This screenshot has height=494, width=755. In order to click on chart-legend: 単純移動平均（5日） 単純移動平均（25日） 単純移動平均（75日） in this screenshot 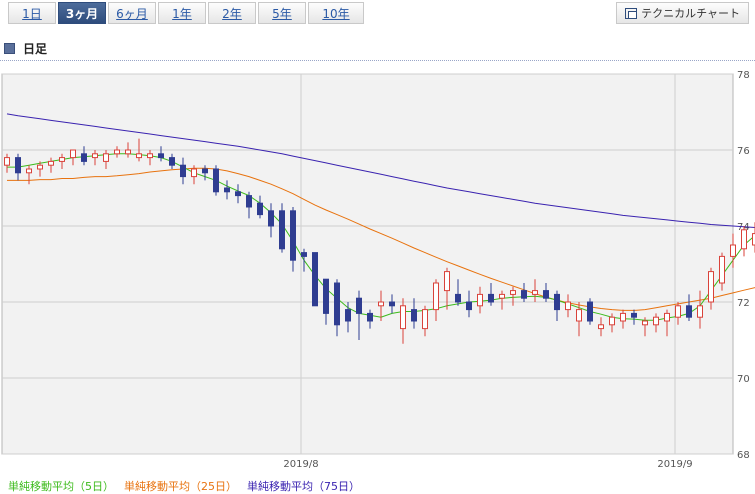, I will do `click(184, 486)`.